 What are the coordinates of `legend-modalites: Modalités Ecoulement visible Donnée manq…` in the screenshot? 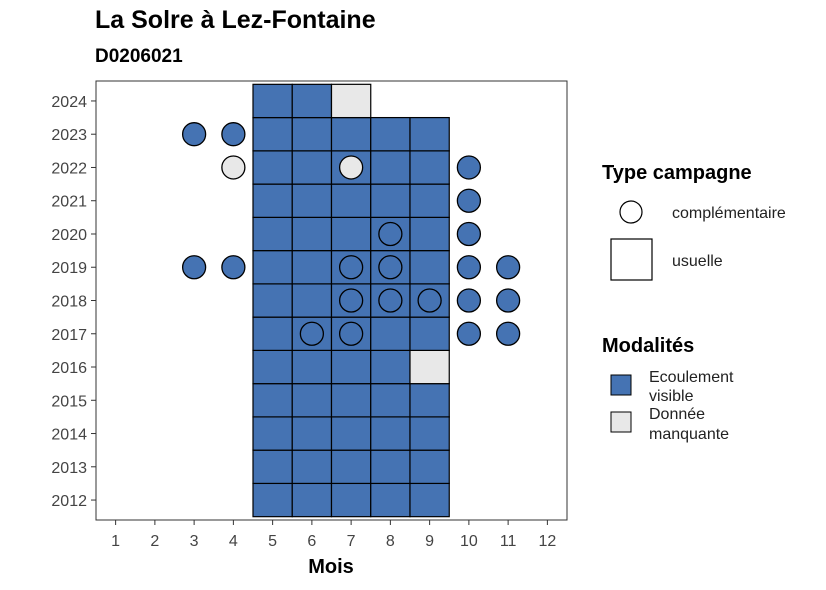 It's located at (668, 389).